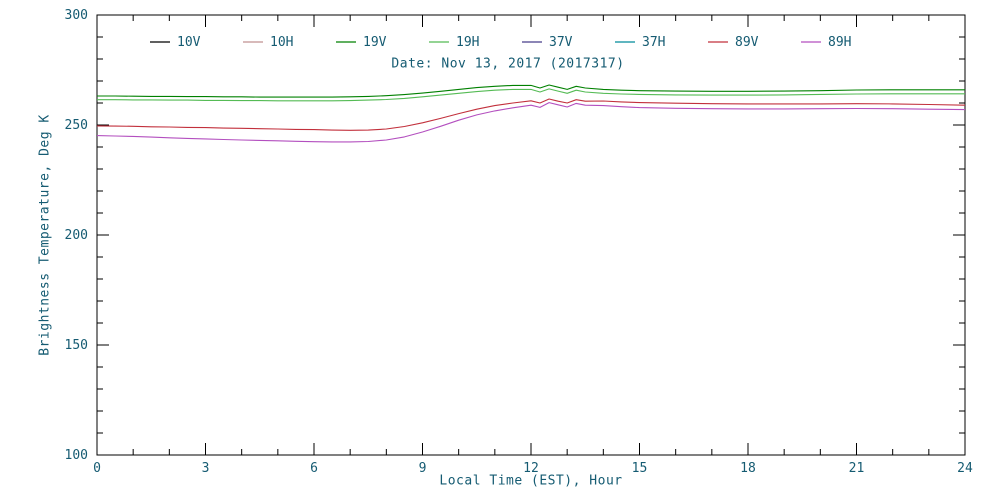 This screenshot has width=1000, height=500. Describe the element at coordinates (375, 42) in the screenshot. I see `legend-label-19V: 19V` at that location.